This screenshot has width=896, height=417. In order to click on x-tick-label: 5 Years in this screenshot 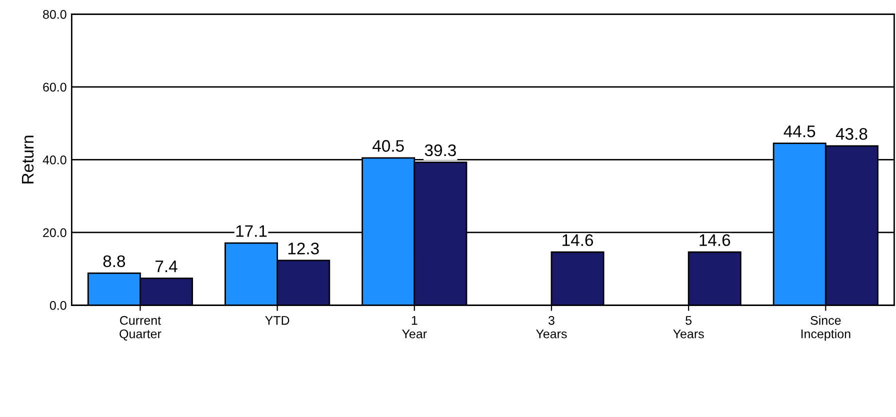, I will do `click(688, 327)`.